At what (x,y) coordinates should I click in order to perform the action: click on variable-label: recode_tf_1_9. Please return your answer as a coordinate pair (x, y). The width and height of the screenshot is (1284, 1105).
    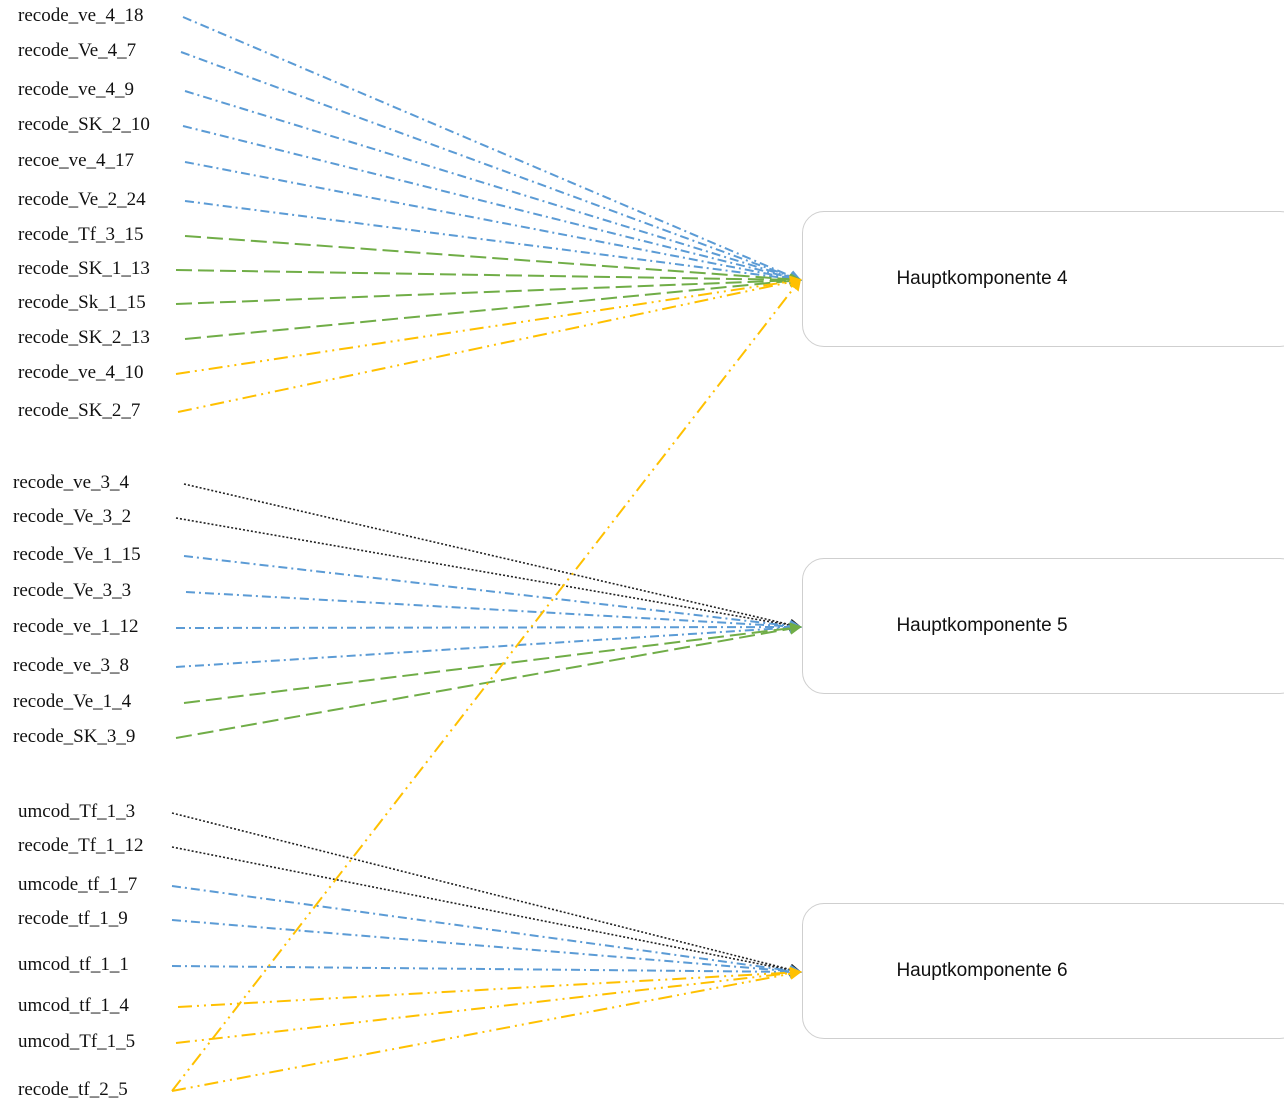
    Looking at the image, I should click on (73, 918).